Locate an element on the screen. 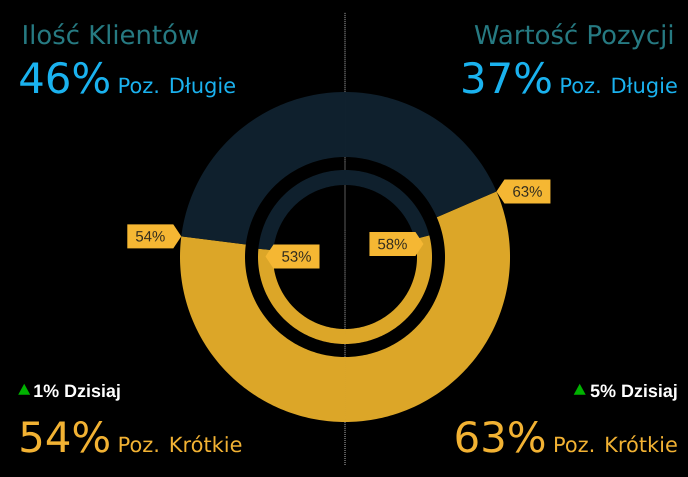 This screenshot has width=688, height=477. data-label: 37% is located at coordinates (507, 78).